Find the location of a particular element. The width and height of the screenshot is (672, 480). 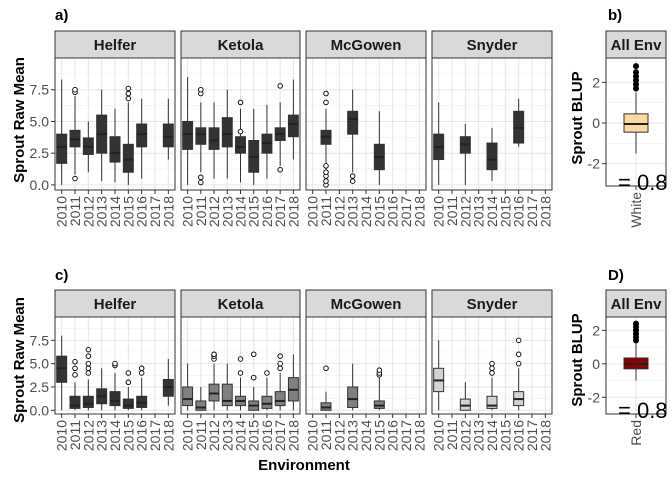

y-tick-label: 7.5 is located at coordinates (40, 340).